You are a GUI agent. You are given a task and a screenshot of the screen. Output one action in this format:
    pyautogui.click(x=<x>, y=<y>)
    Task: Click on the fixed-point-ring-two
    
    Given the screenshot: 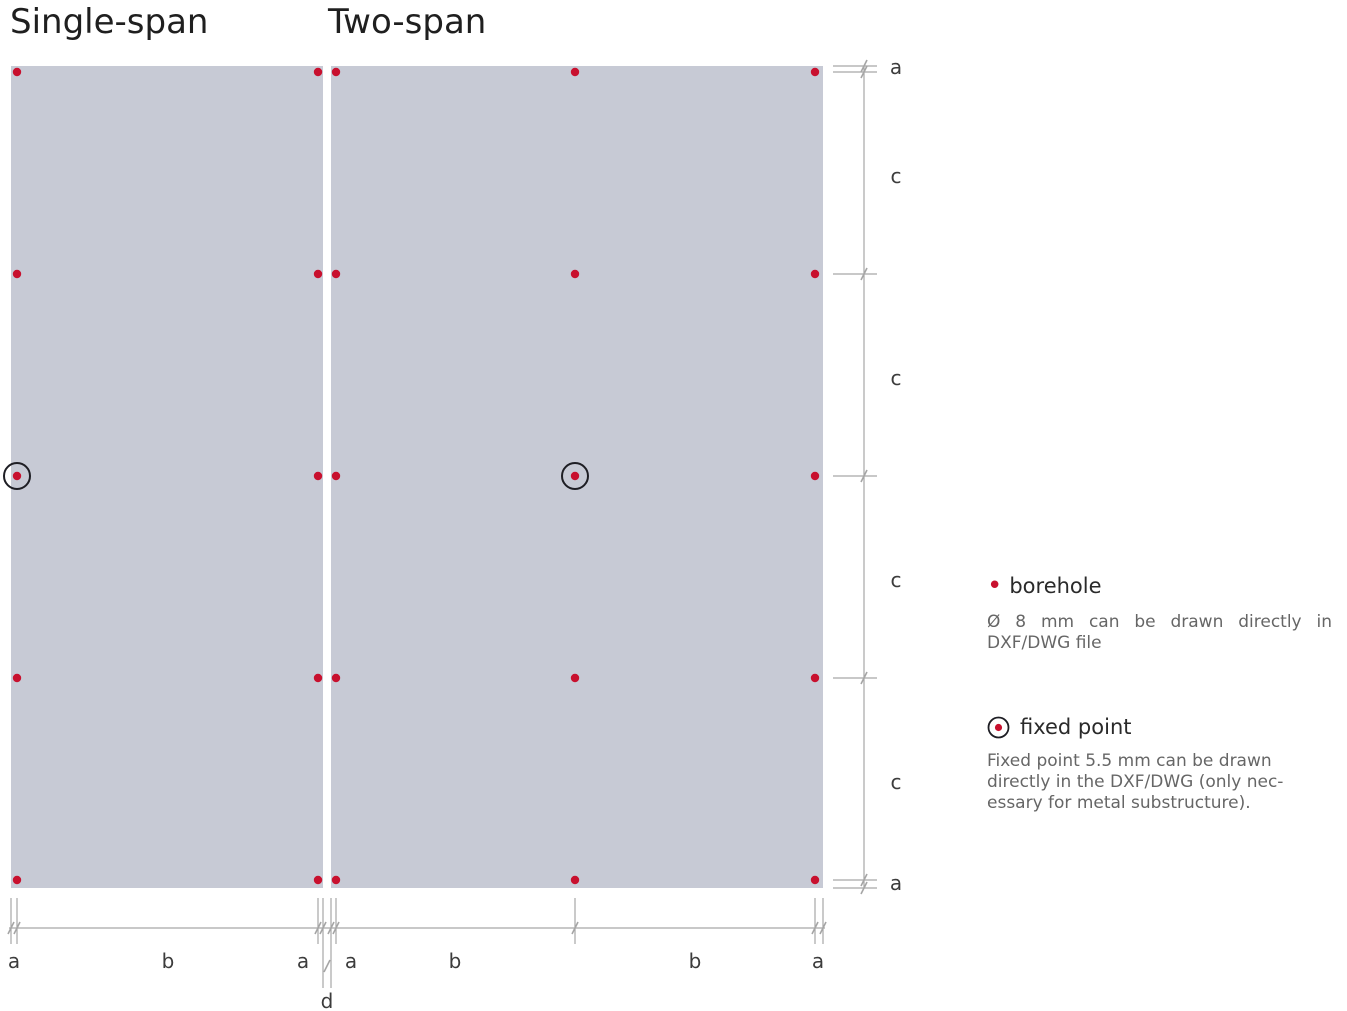 What is the action you would take?
    pyautogui.click(x=575, y=476)
    